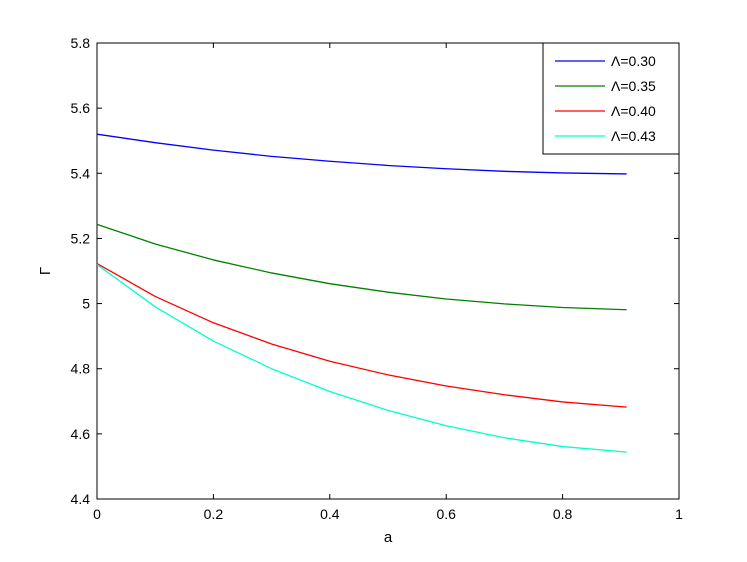 The width and height of the screenshot is (747, 562). Describe the element at coordinates (633, 111) in the screenshot. I see `legend-label: Λ=0.40` at that location.